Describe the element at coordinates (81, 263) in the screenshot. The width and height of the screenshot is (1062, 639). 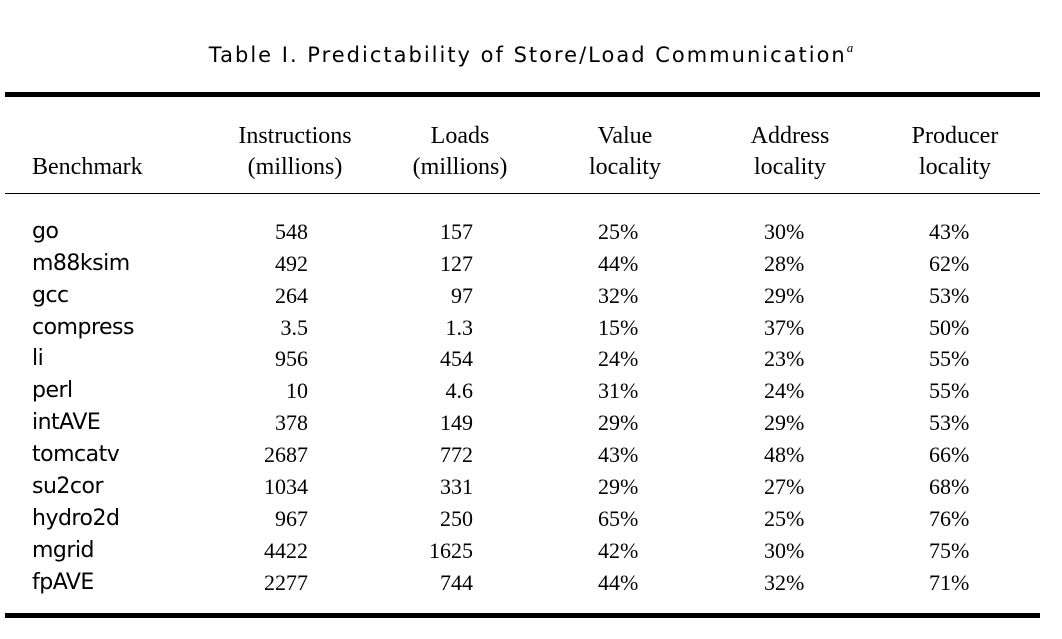
I see `cell-benchmark: m88ksim` at that location.